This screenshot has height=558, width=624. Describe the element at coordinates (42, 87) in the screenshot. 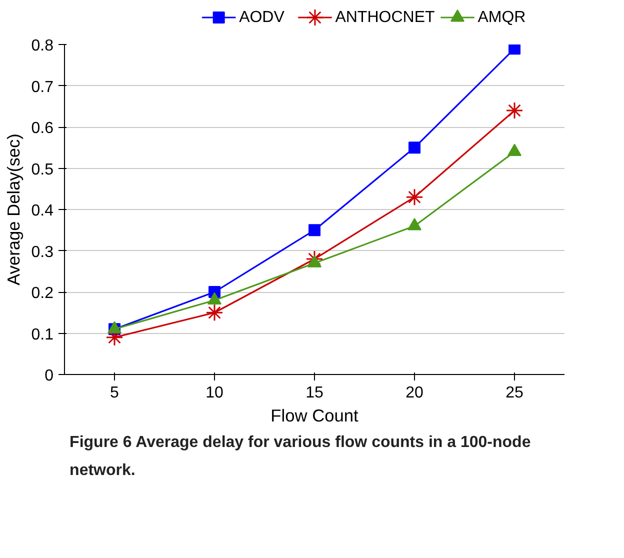

I see `y-tick-label: 0.7` at that location.